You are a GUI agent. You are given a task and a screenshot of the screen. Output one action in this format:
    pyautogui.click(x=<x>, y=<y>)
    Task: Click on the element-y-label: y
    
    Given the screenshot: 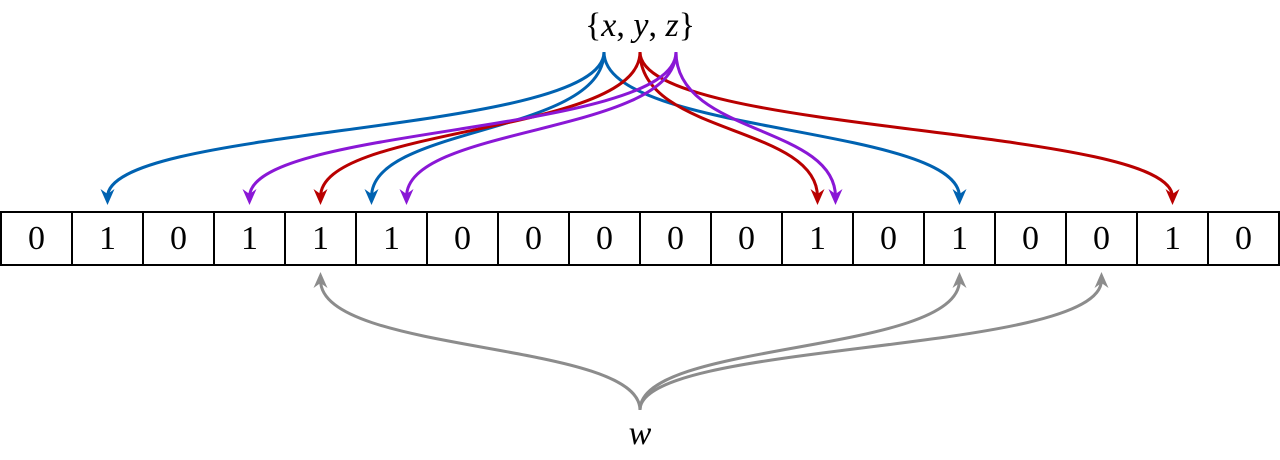 What is the action you would take?
    pyautogui.click(x=639, y=25)
    